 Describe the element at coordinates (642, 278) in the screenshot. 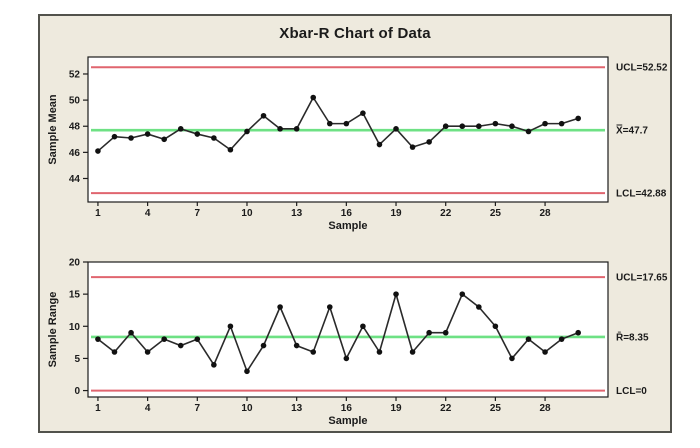

I see `ucl-label: UCL=17.65` at that location.